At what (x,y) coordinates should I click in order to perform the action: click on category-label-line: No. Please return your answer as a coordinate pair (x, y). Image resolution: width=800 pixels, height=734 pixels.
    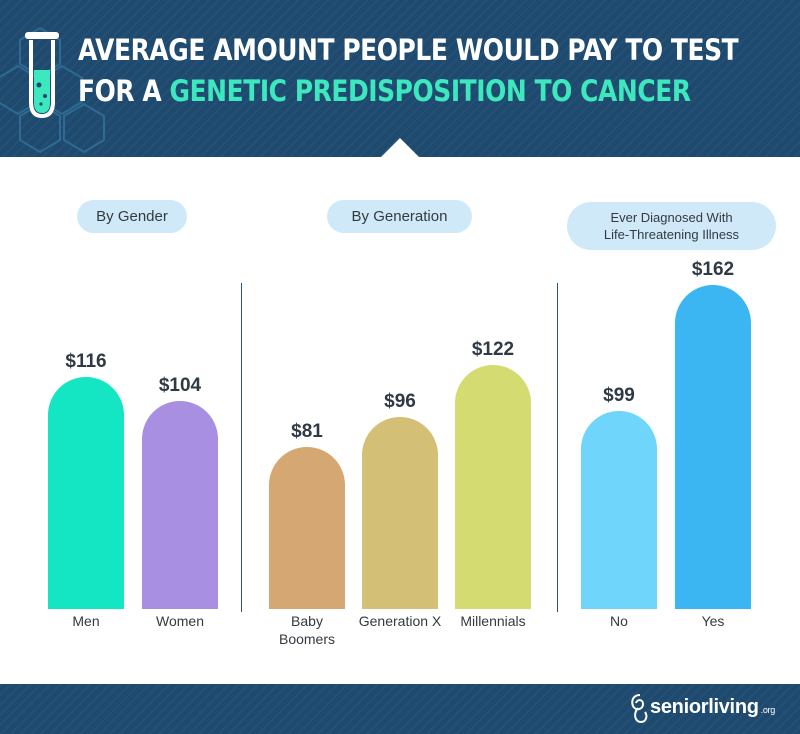
    Looking at the image, I should click on (619, 621).